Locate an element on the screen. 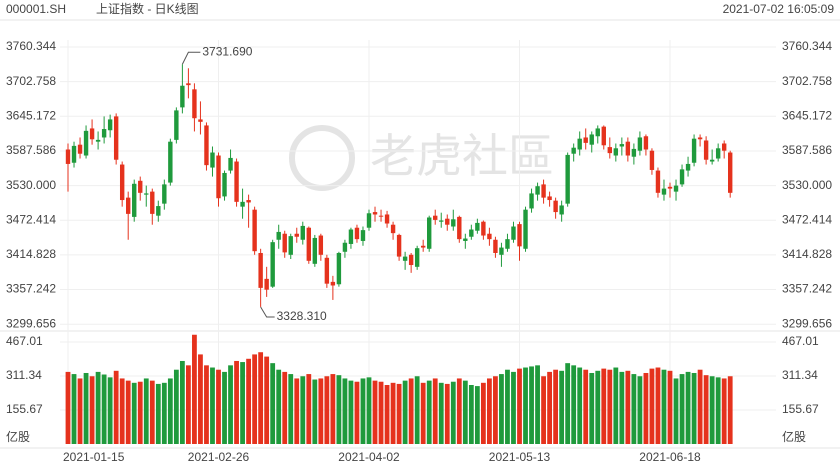 The image size is (840, 470). min-label: 3328.310 is located at coordinates (302, 316).